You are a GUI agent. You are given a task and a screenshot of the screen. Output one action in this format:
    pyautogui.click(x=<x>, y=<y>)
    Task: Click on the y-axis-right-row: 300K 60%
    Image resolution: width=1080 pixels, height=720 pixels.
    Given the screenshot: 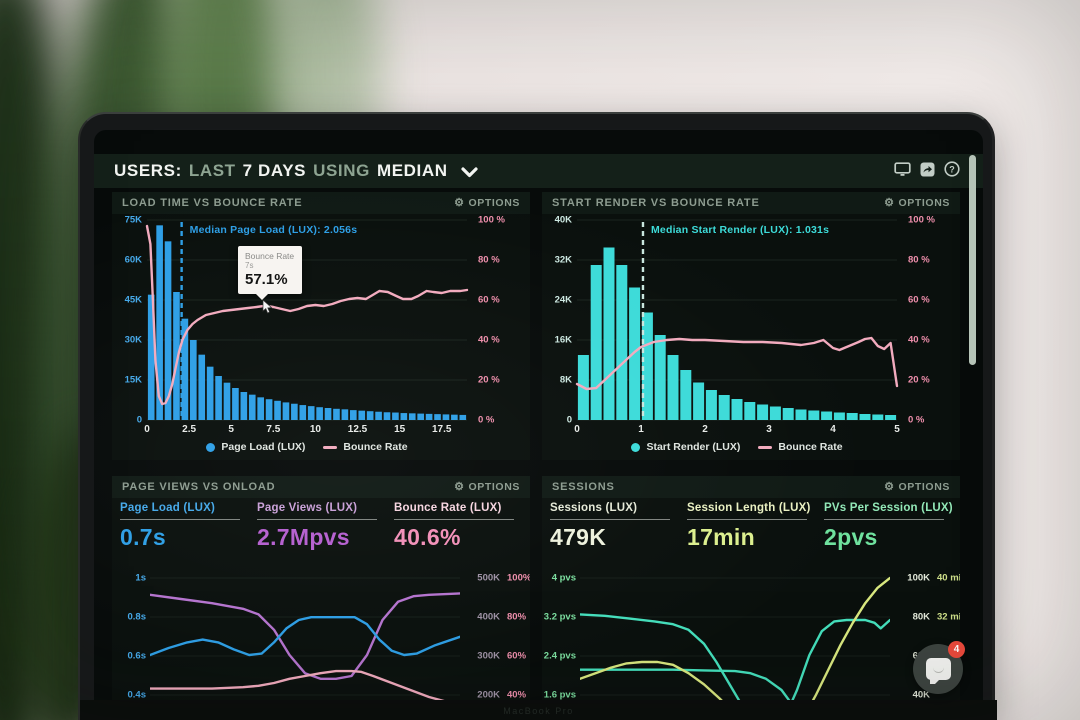 What is the action you would take?
    pyautogui.click(x=499, y=656)
    